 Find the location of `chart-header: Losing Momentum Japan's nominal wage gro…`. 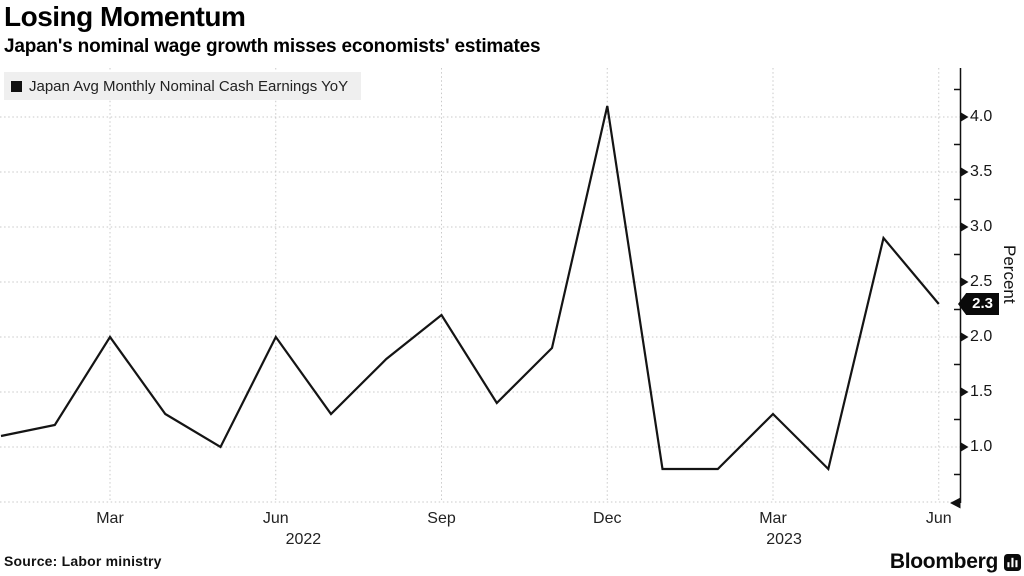

chart-header: Losing Momentum Japan's nominal wage gro… is located at coordinates (272, 29).